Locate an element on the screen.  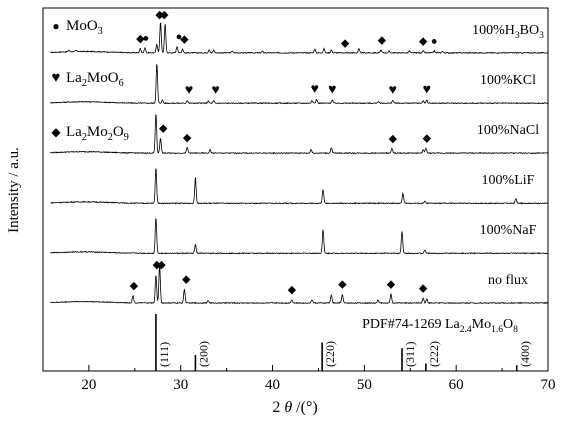
reference-hkl: (222) is located at coordinates (434, 354).